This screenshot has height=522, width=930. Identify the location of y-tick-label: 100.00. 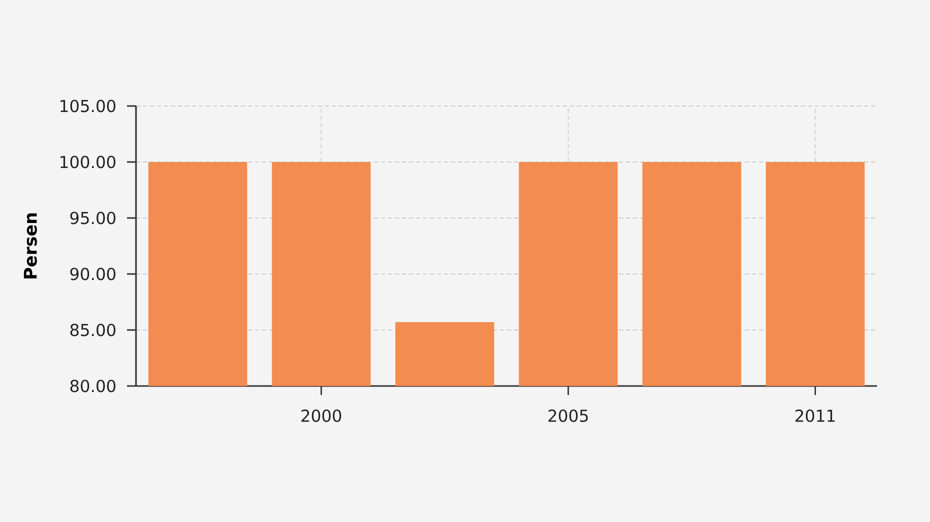
(88, 162).